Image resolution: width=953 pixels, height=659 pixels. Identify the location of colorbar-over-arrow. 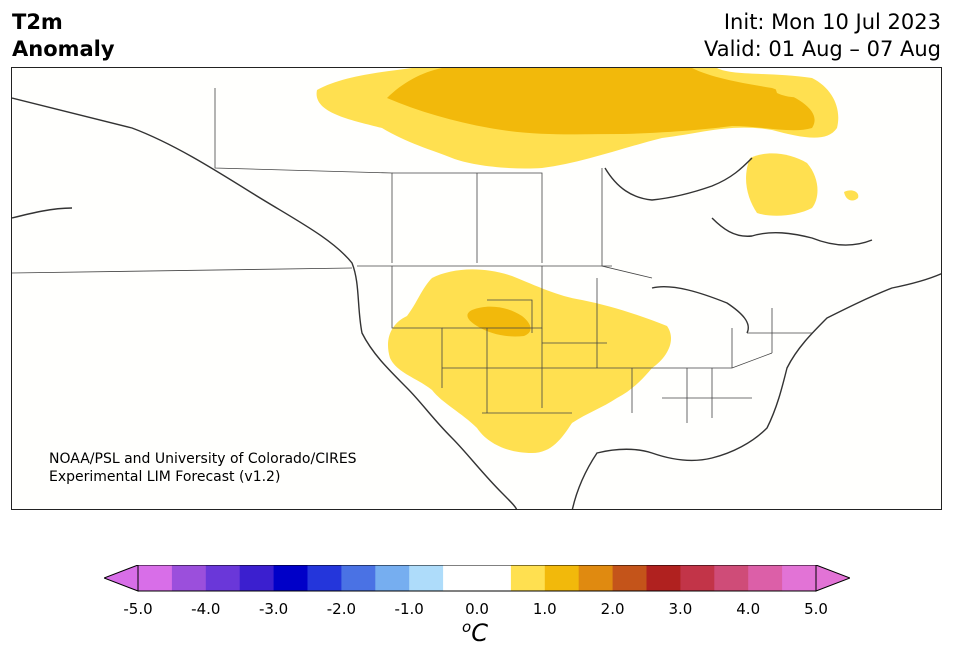
(832, 578).